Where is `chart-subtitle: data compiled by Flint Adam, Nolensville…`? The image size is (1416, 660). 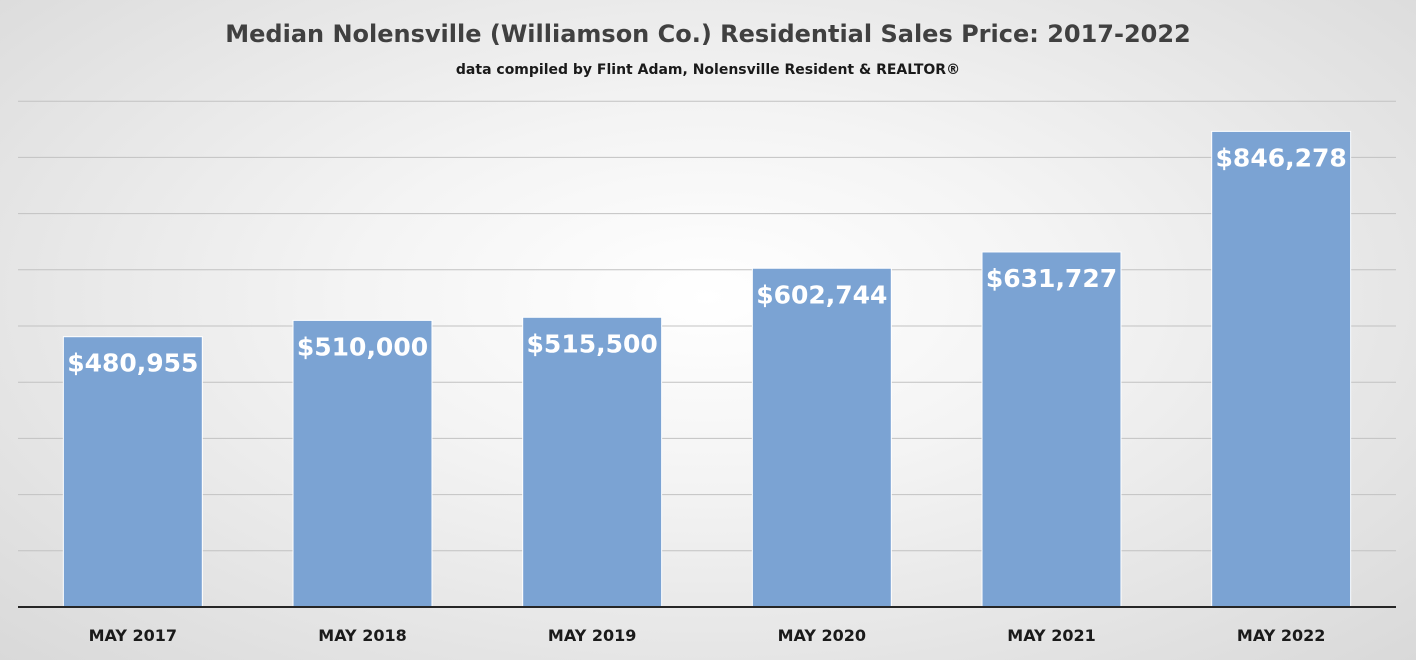 chart-subtitle: data compiled by Flint Adam, Nolensville… is located at coordinates (708, 70).